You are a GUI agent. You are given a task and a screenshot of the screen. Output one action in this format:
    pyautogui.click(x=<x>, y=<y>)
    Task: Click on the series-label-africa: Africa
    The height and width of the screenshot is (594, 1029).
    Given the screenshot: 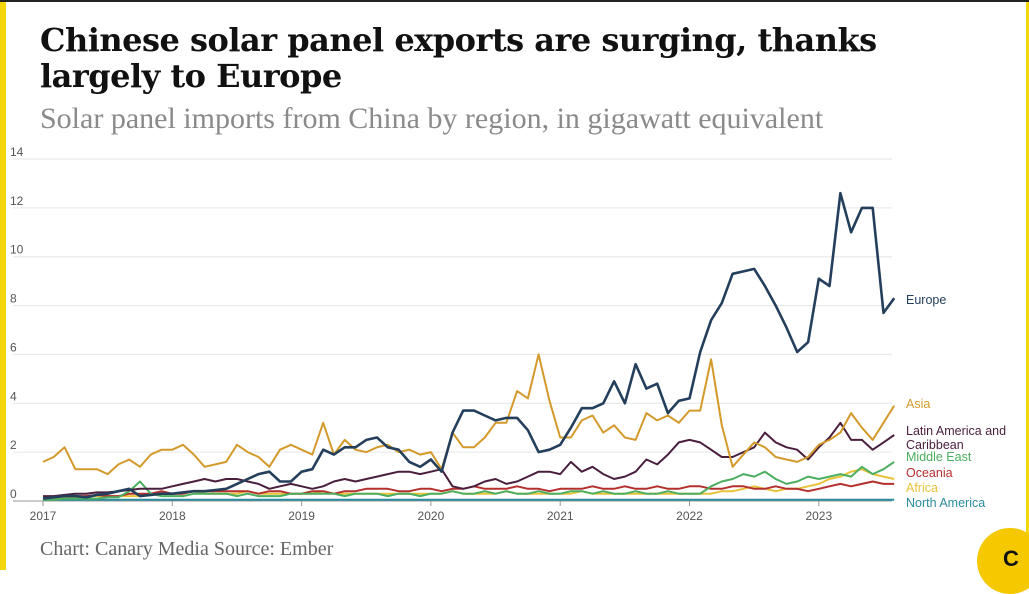 What is the action you would take?
    pyautogui.click(x=922, y=488)
    